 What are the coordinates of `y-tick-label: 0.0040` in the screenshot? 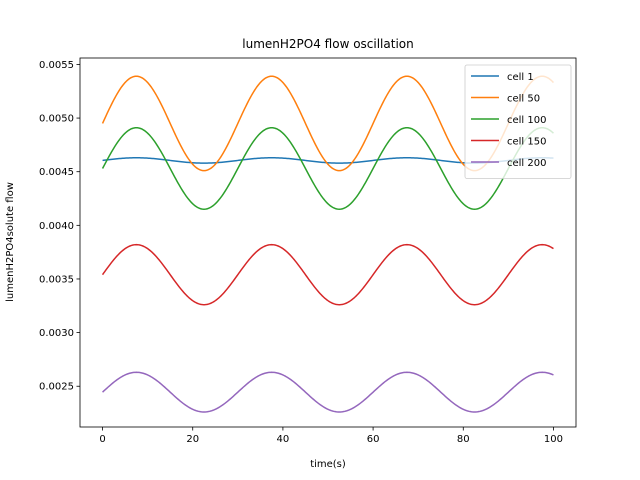 It's located at (56, 226).